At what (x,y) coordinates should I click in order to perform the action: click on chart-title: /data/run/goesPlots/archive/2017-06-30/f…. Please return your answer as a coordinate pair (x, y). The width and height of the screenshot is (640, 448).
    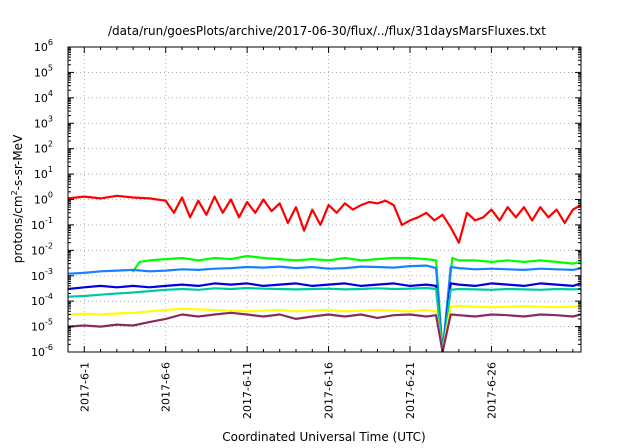
    Looking at the image, I should click on (327, 31).